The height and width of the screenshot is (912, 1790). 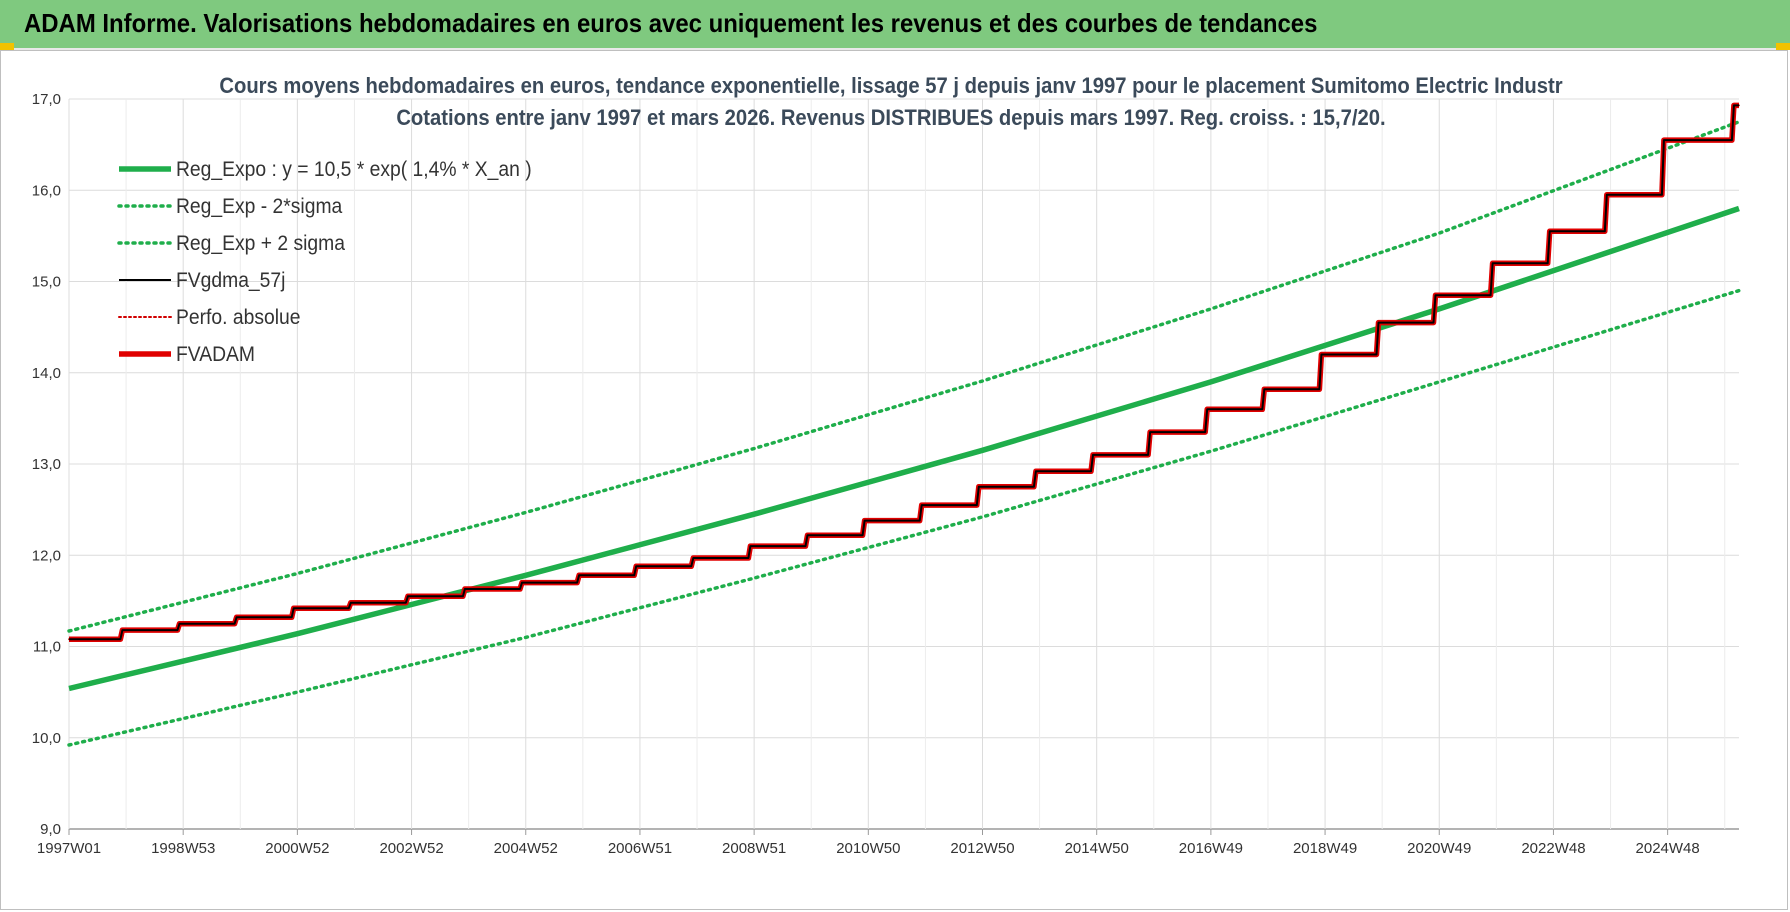 What do you see at coordinates (230, 280) in the screenshot?
I see `legend-label: FVgdma_57j` at bounding box center [230, 280].